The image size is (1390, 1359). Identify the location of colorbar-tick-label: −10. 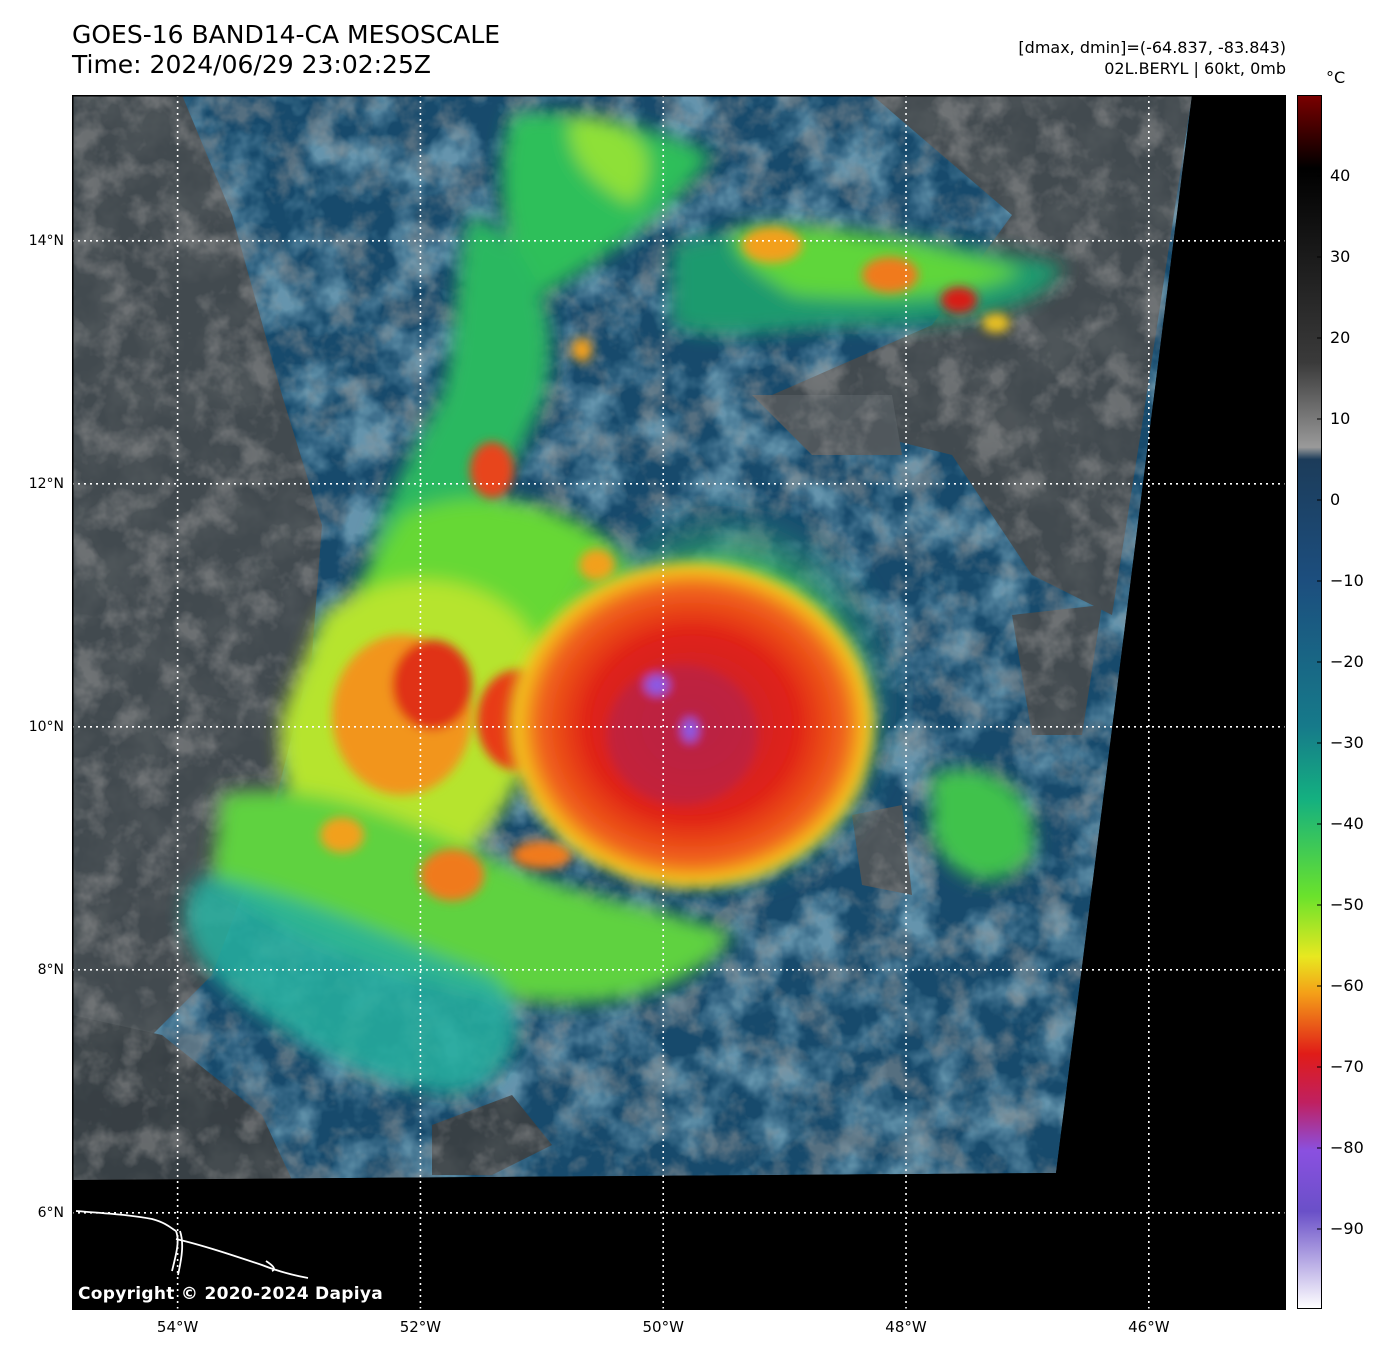
(1347, 580).